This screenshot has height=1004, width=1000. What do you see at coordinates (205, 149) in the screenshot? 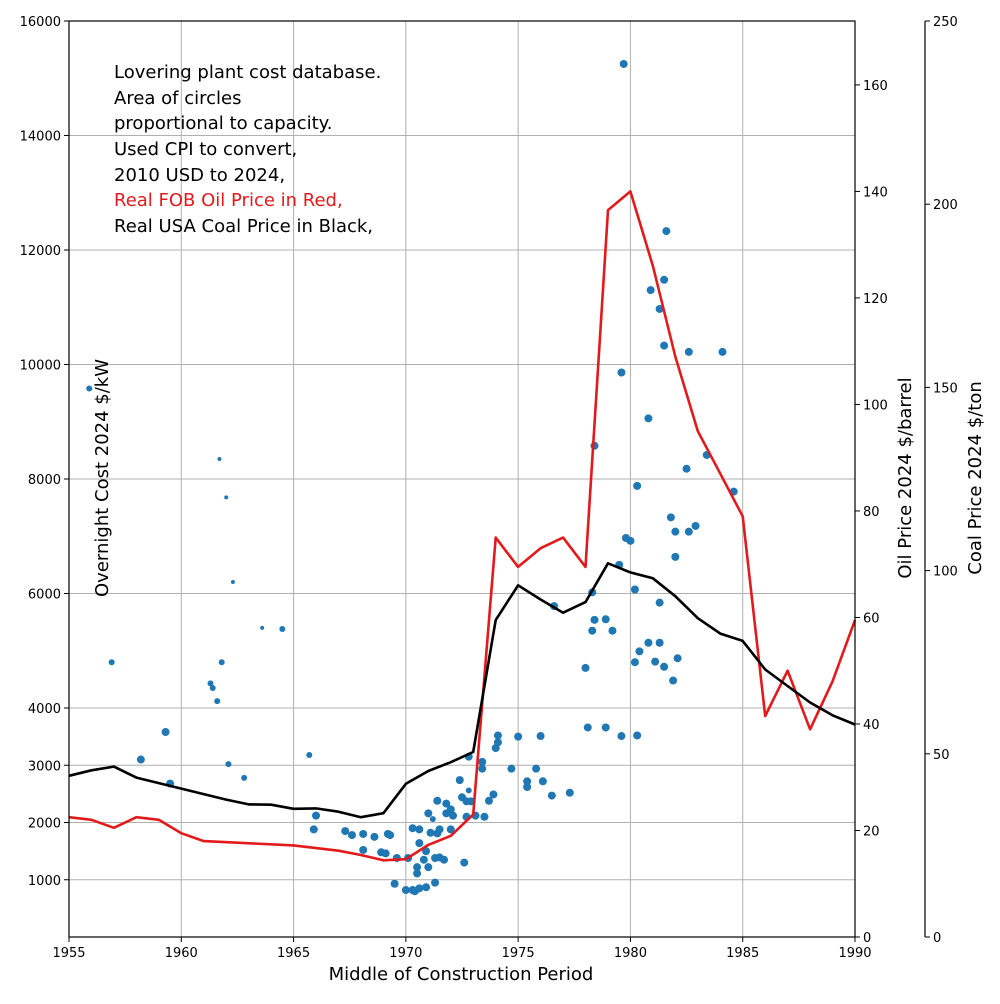
I see `annotation-line: Used CPI to convert,` at bounding box center [205, 149].